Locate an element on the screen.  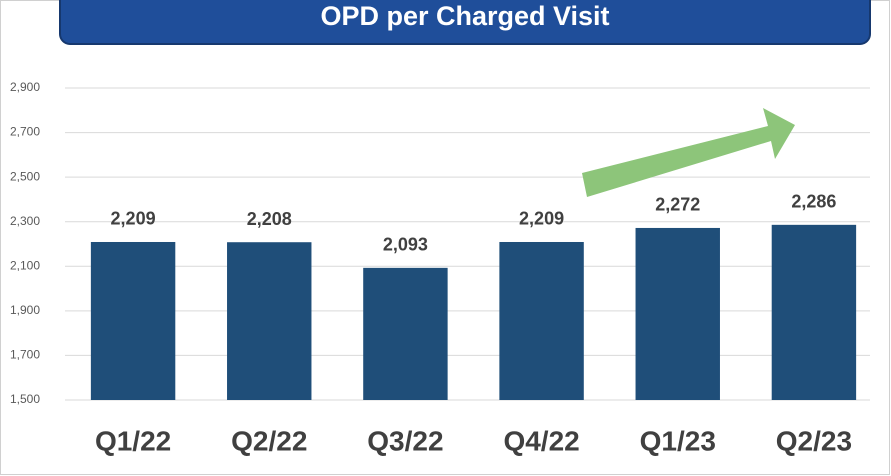
trend-arrow is located at coordinates (688, 152).